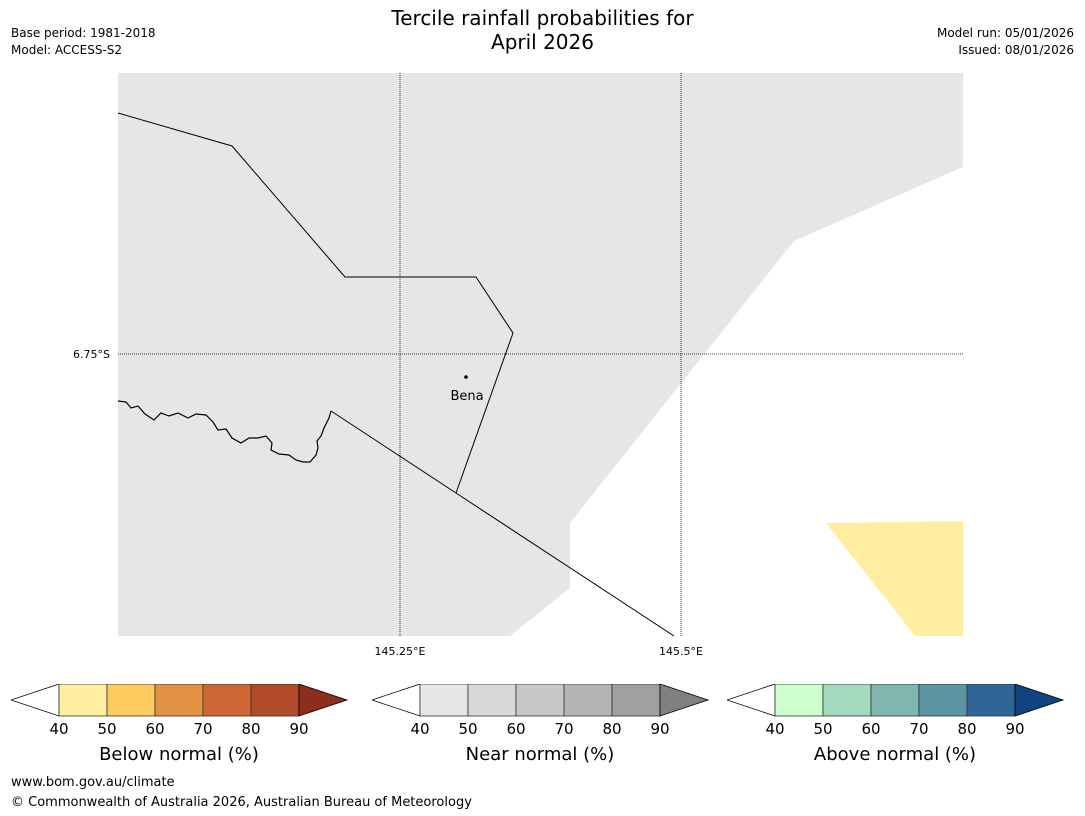  I want to click on below-normal-extend-high, so click(323, 700).